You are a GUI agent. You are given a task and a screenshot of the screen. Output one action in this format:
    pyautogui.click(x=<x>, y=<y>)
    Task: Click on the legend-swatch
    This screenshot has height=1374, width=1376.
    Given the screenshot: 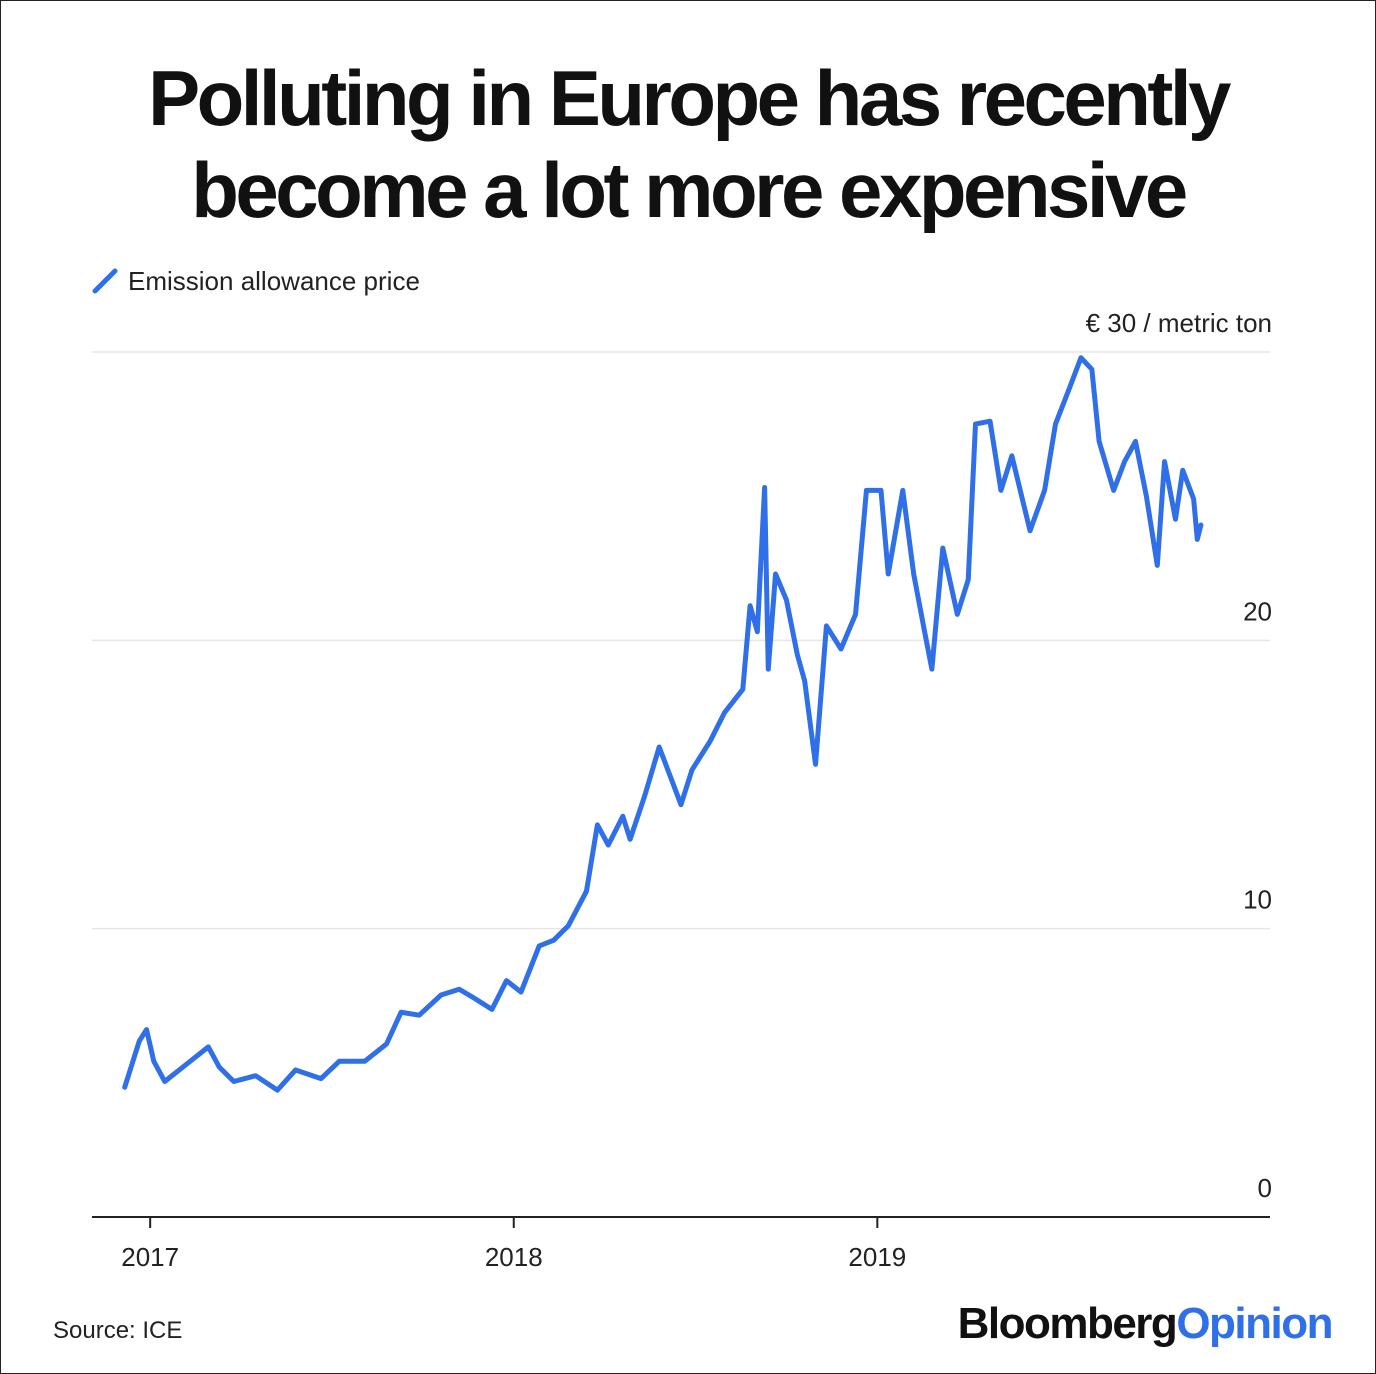 What is the action you would take?
    pyautogui.click(x=105, y=281)
    